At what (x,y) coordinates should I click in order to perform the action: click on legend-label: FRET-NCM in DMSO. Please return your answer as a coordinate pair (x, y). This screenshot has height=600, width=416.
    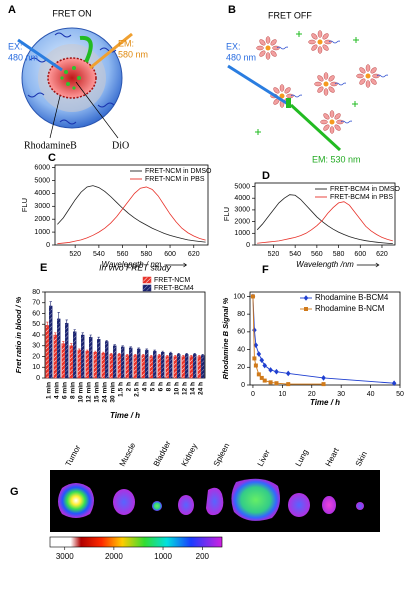
    Looking at the image, I should click on (178, 171).